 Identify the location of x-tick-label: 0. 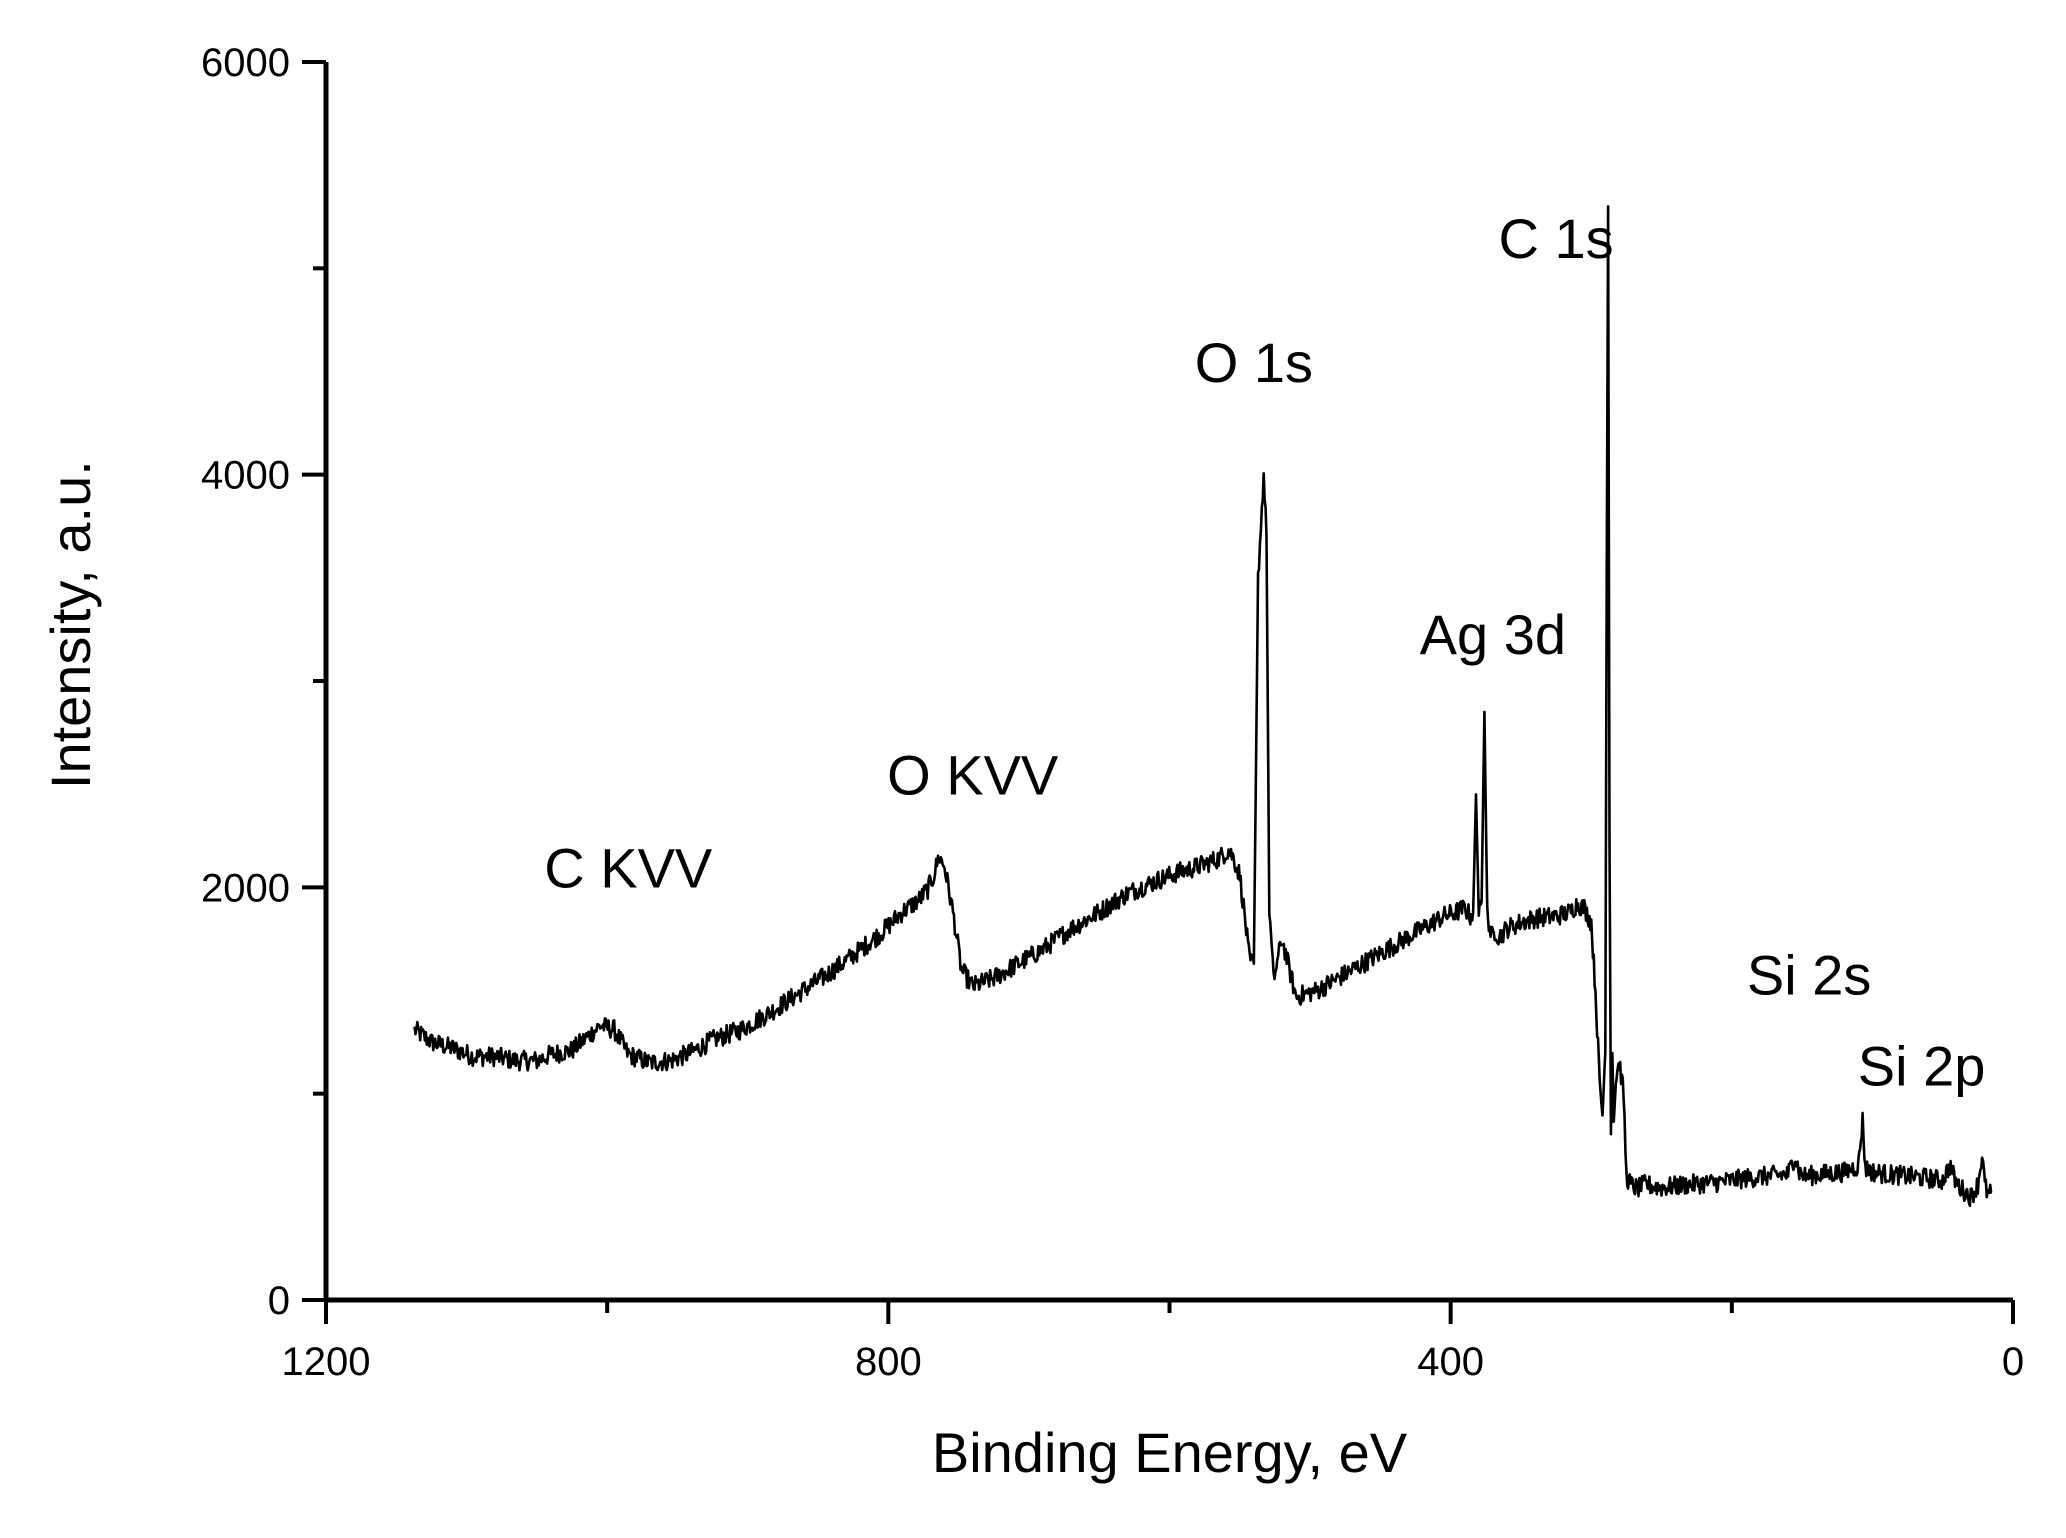
(2013, 1362).